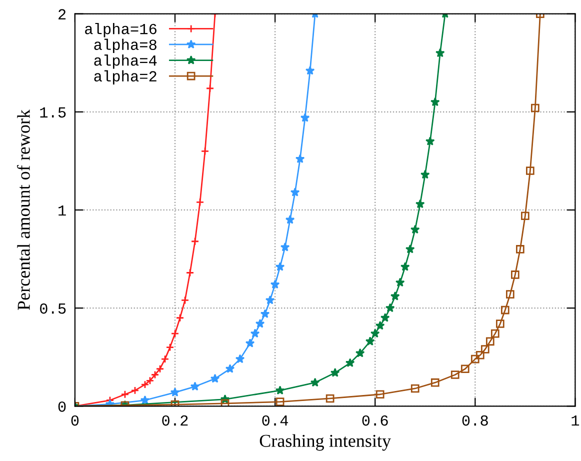  I want to click on legend-label: alpha=8, so click(125, 46).